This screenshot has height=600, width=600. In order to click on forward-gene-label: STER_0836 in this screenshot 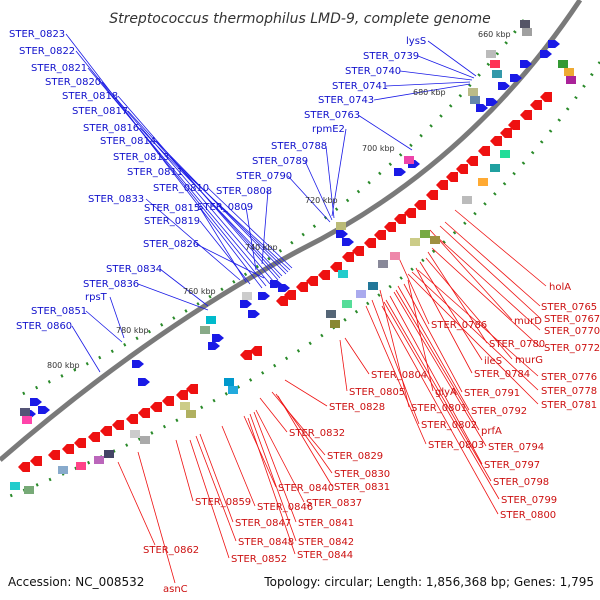, I will do `click(111, 284)`.